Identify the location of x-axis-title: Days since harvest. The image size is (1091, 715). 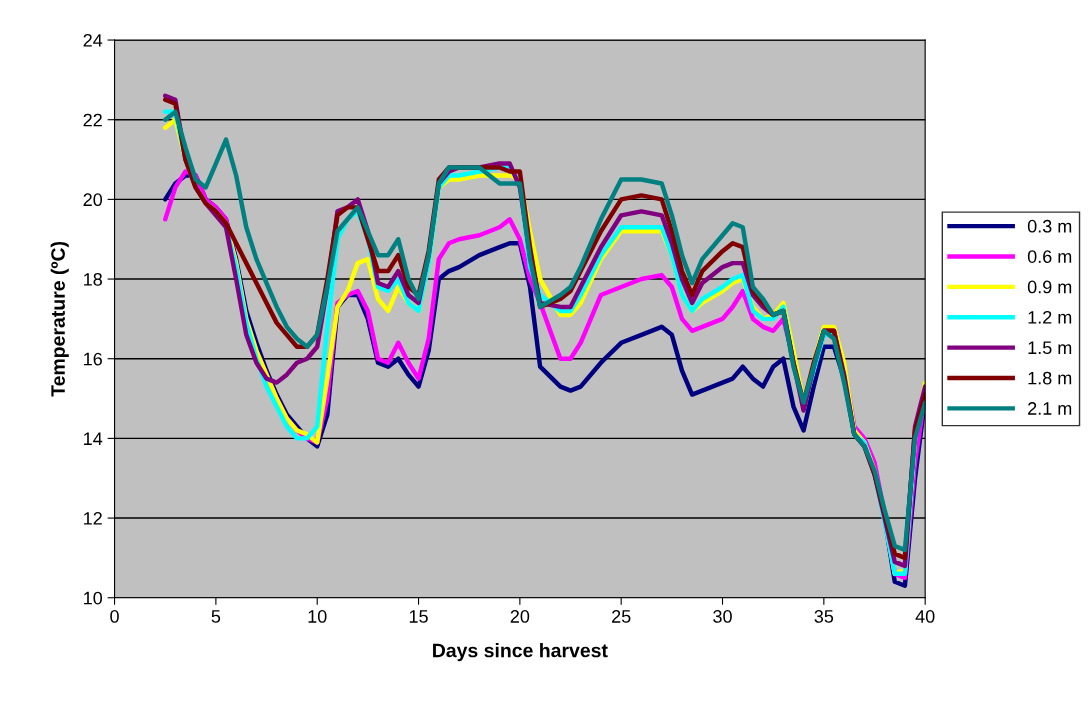
(520, 652).